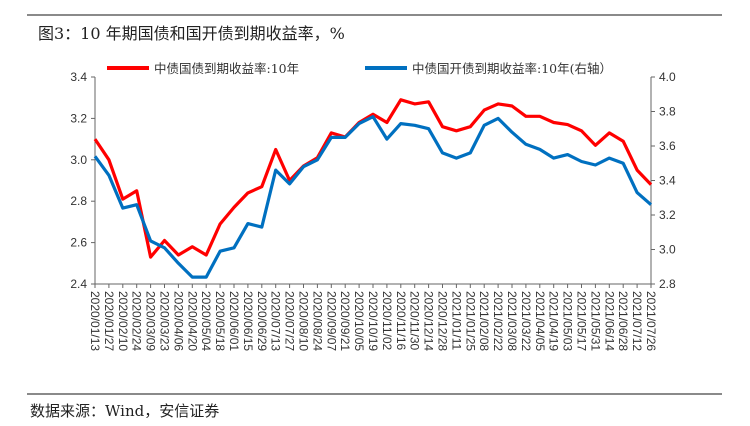 The width and height of the screenshot is (750, 426). Describe the element at coordinates (512, 68) in the screenshot. I see `legend-label: 中债国开债到期收益率:10年(右轴）` at that location.